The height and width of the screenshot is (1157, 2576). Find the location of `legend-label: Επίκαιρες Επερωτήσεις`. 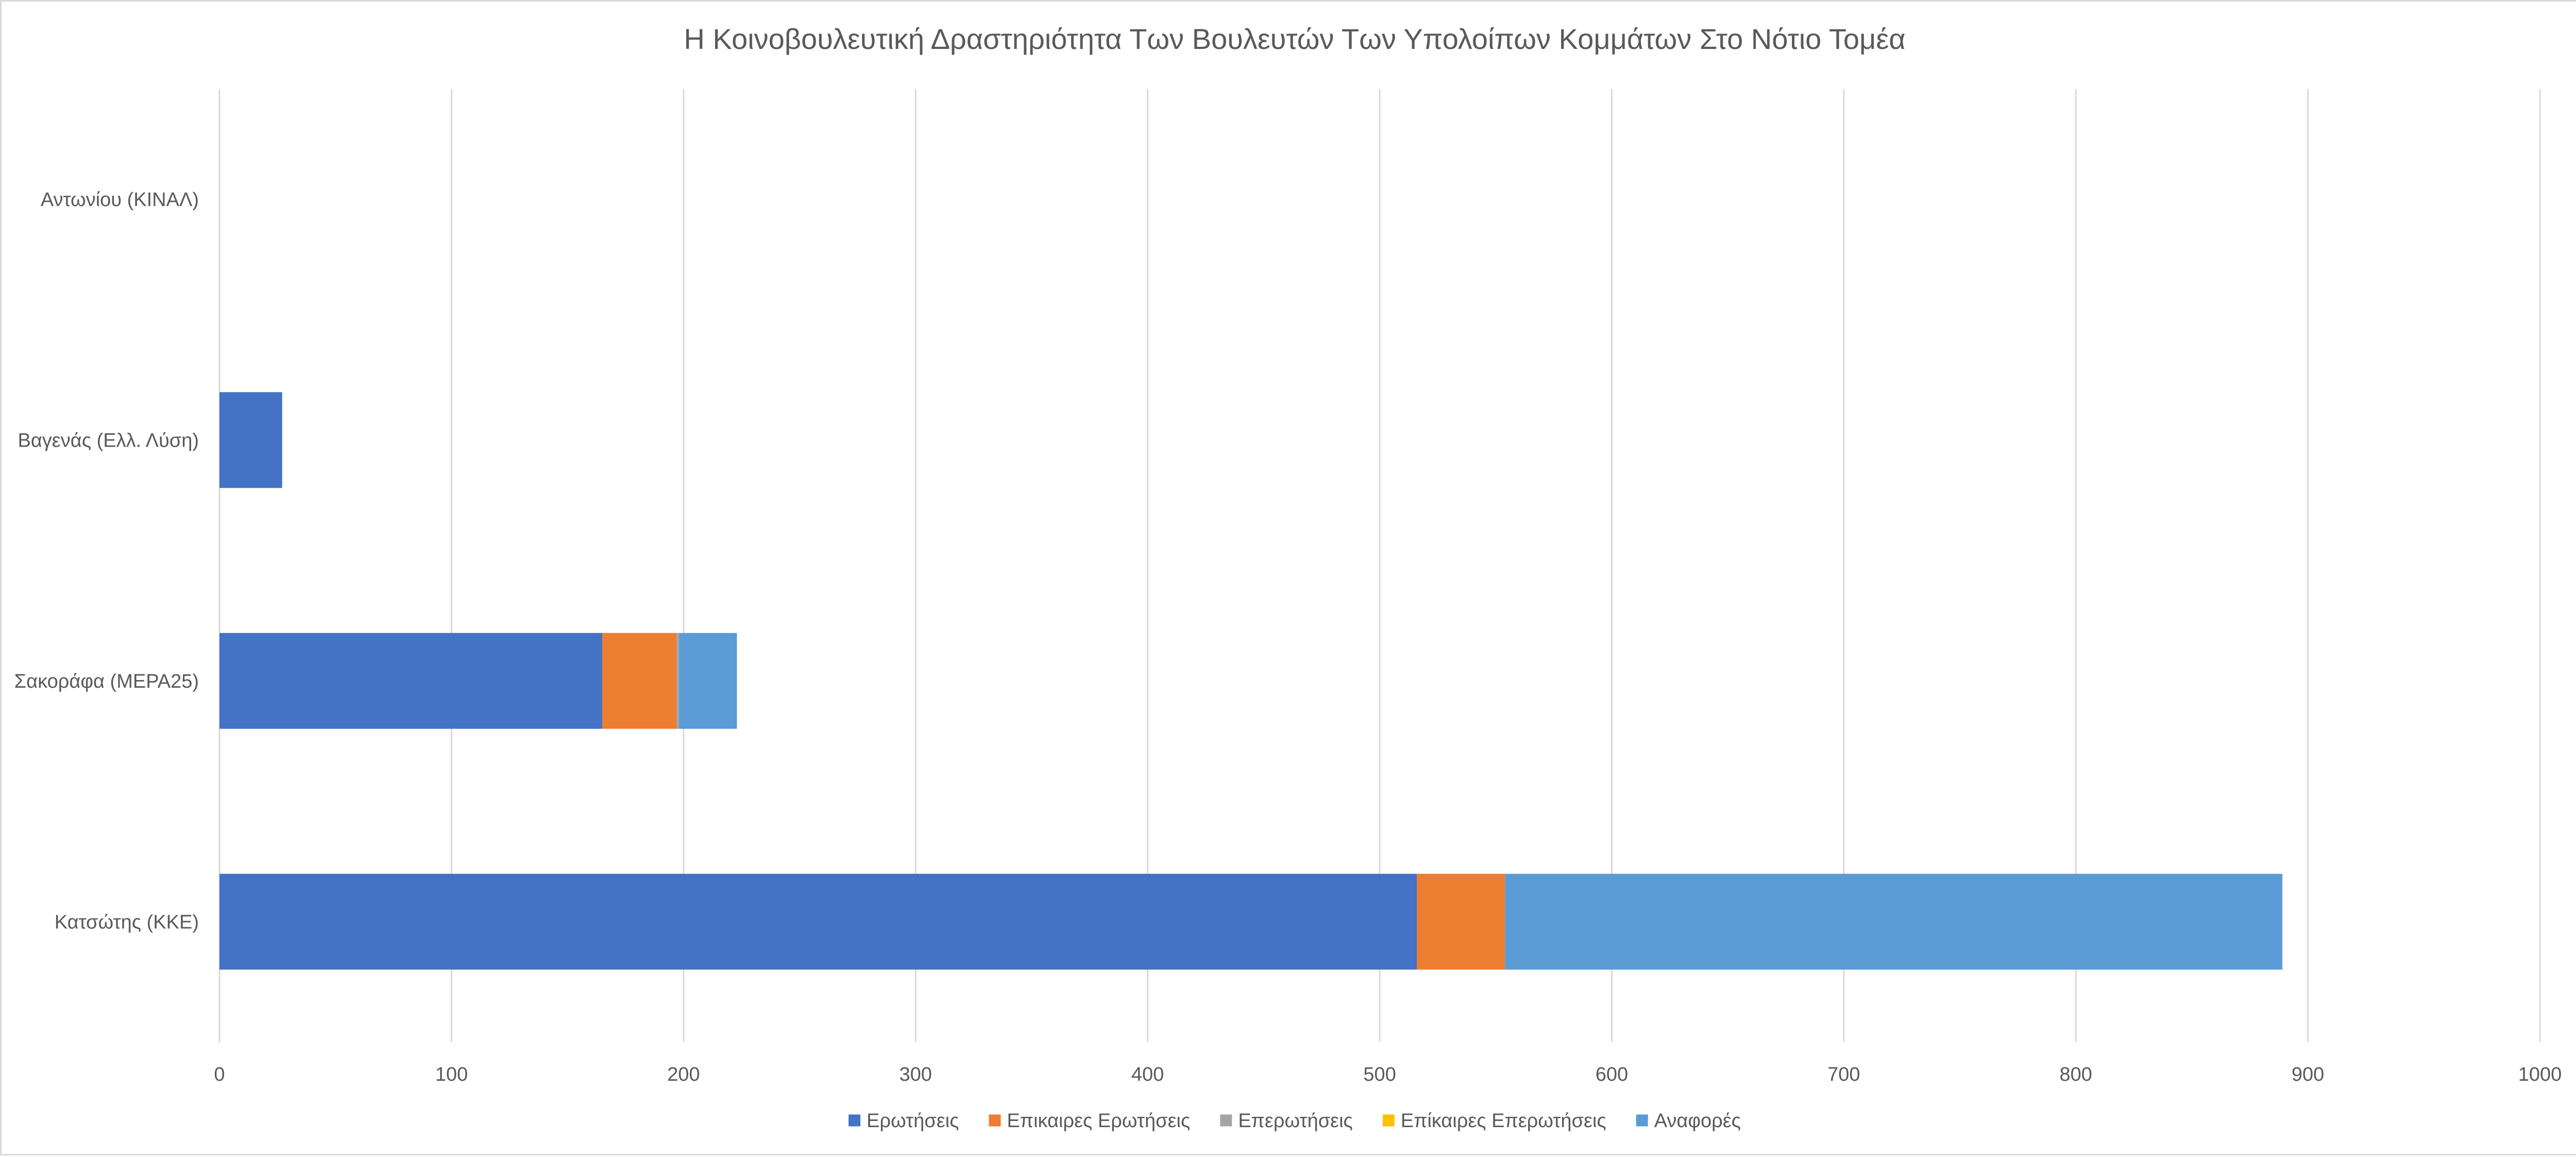

legend-label: Επίκαιρες Επερωτήσεις is located at coordinates (1503, 1121).